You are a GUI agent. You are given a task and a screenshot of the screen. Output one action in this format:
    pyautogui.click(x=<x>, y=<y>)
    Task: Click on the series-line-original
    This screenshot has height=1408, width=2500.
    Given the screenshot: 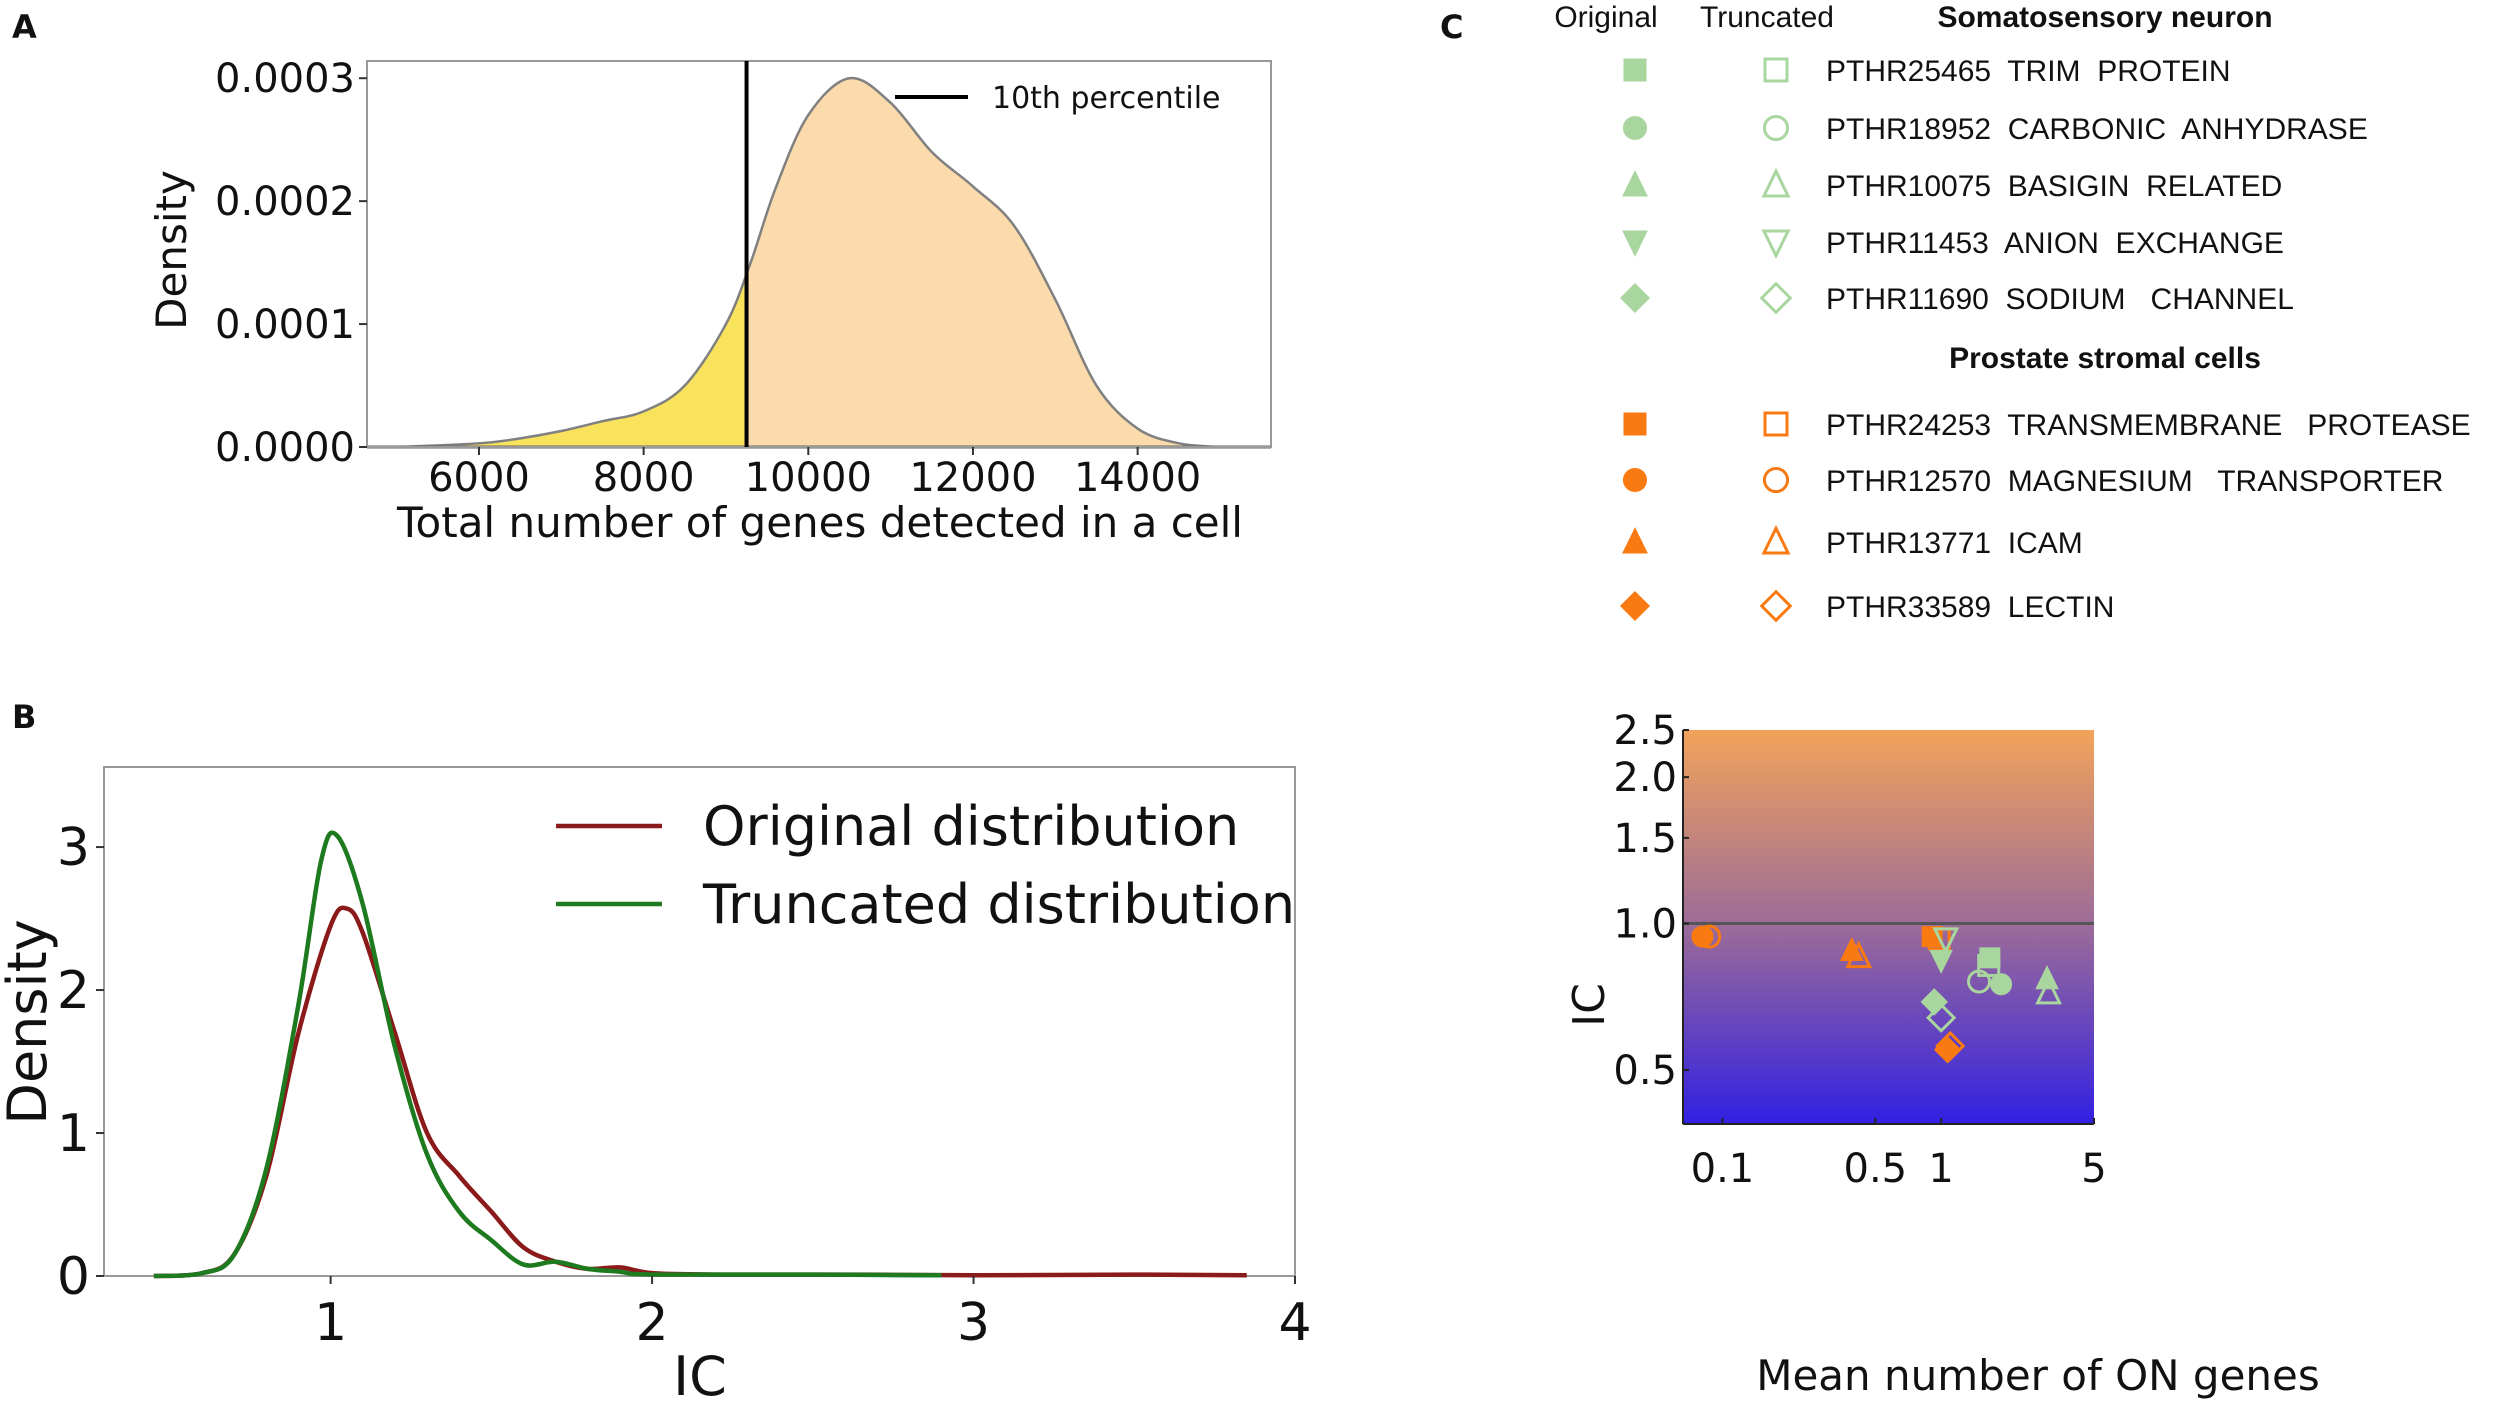 What is the action you would take?
    pyautogui.click(x=700, y=1092)
    